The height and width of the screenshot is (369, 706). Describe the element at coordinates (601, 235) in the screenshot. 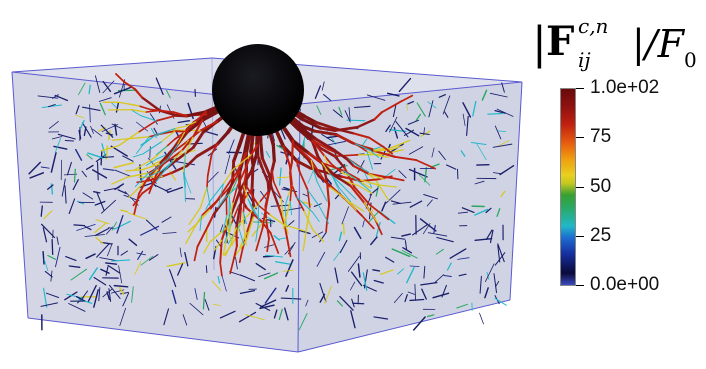

I see `colorbar-tick-label: 25` at that location.